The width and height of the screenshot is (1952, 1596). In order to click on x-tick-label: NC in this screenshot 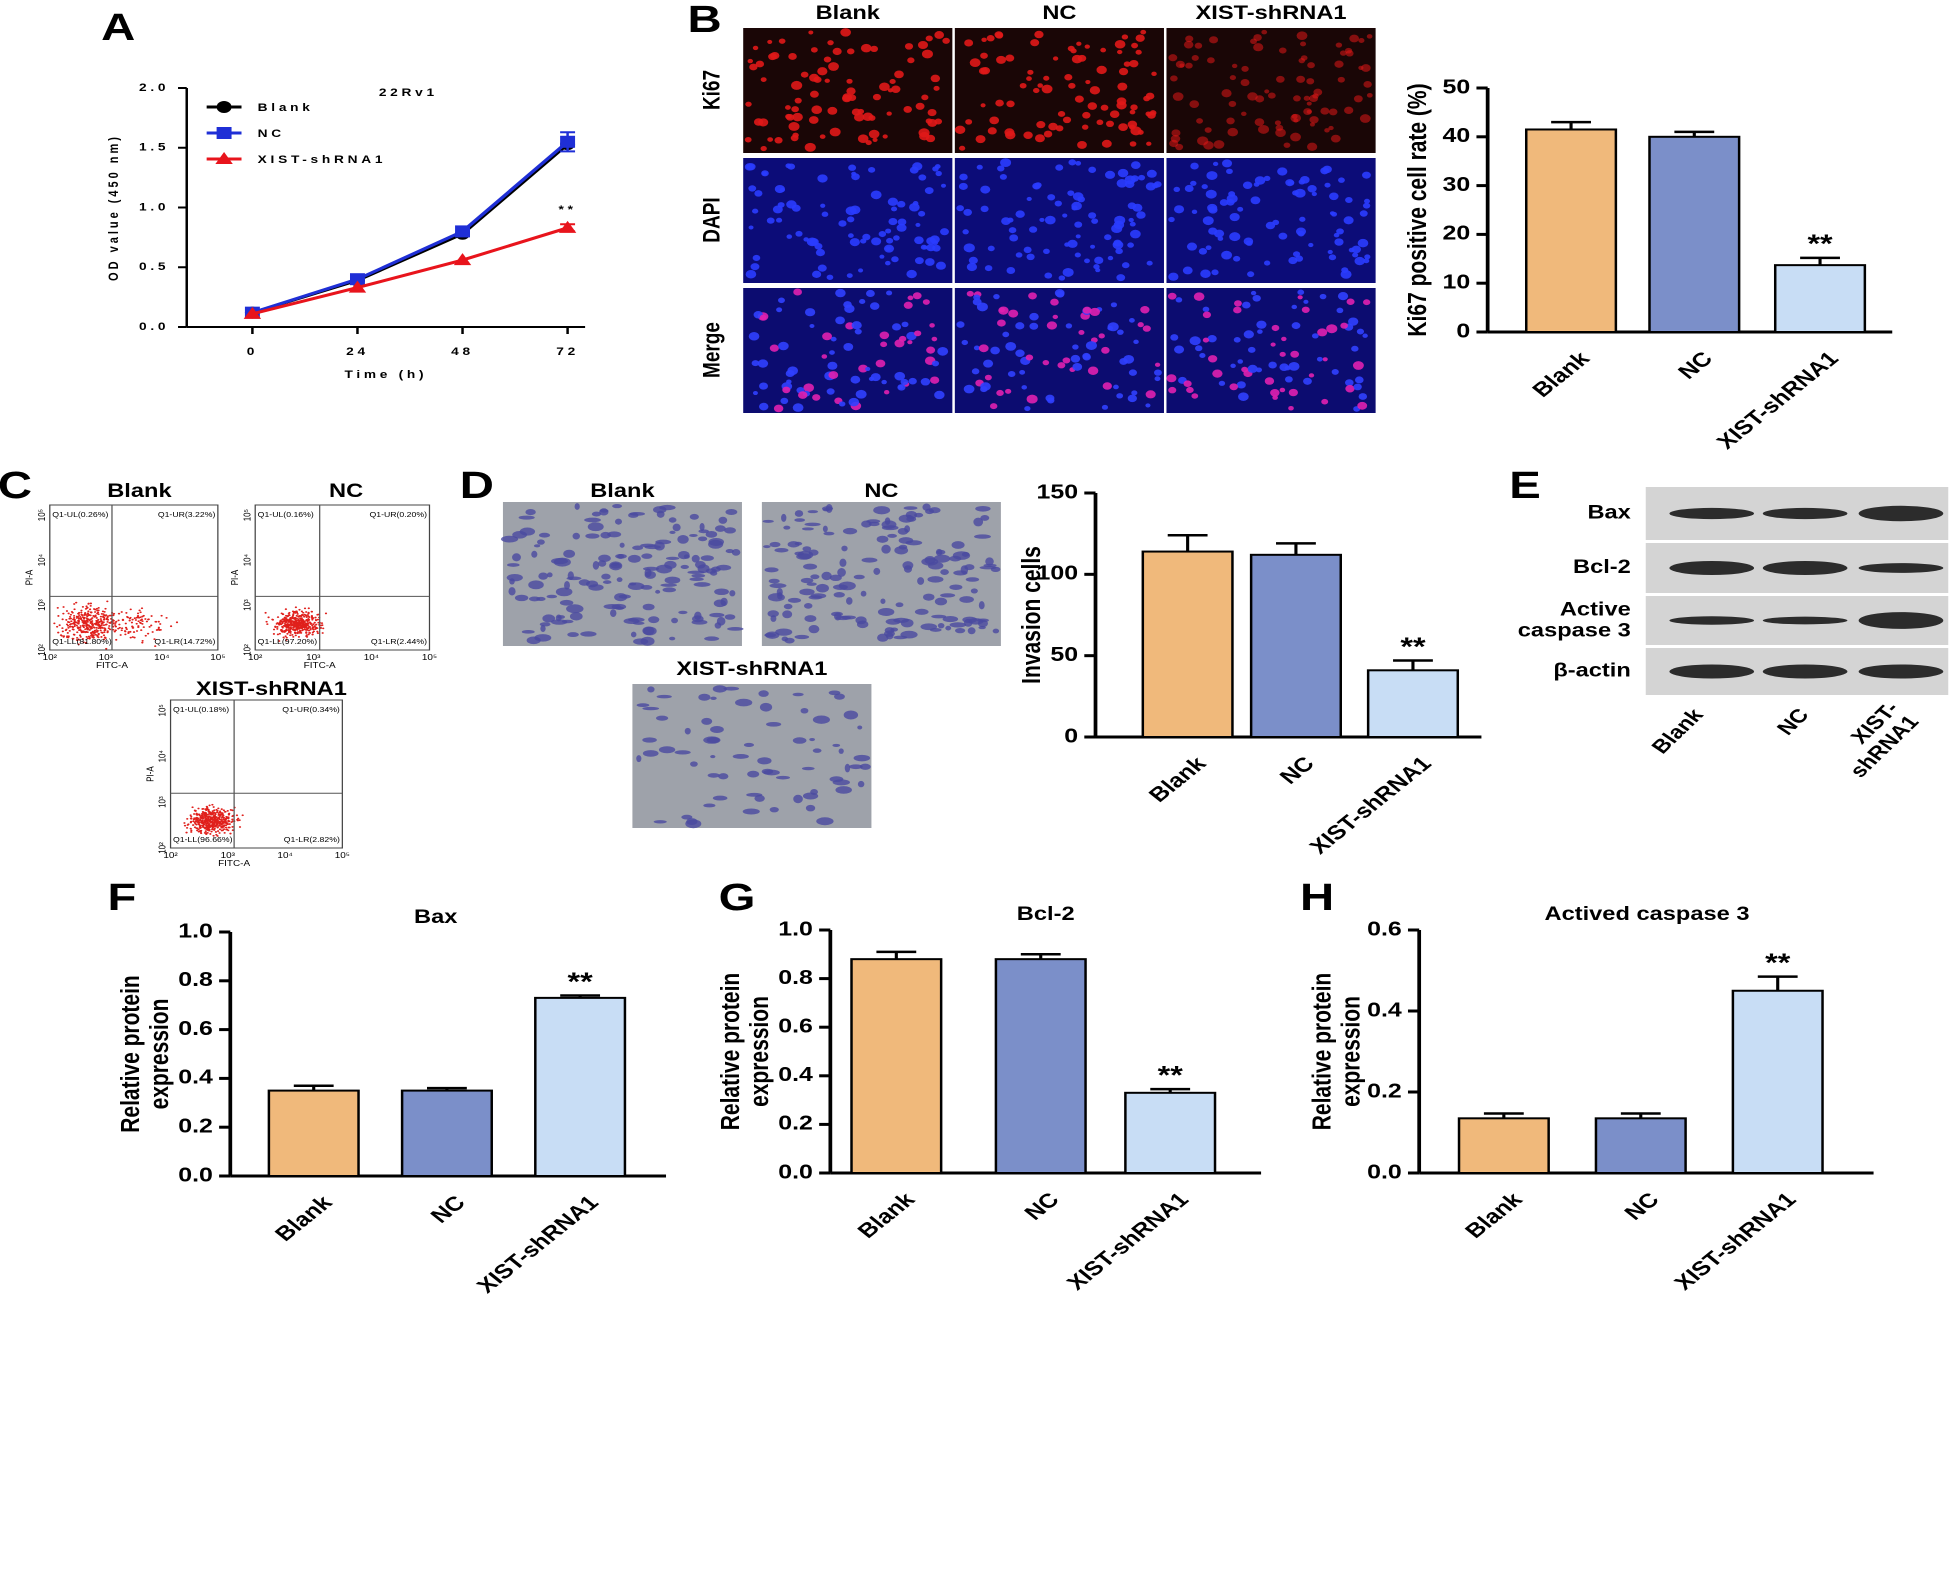, I will do `click(1297, 770)`.